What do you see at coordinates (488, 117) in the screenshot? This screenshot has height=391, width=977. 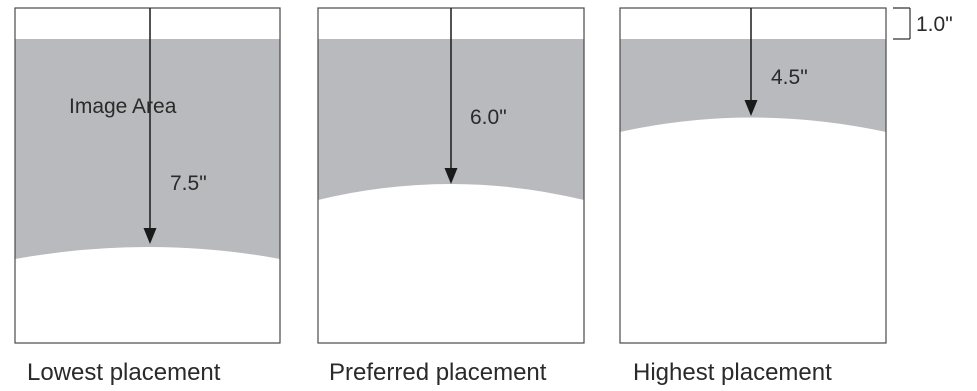 I see `measurement-preferred: 6.0"` at bounding box center [488, 117].